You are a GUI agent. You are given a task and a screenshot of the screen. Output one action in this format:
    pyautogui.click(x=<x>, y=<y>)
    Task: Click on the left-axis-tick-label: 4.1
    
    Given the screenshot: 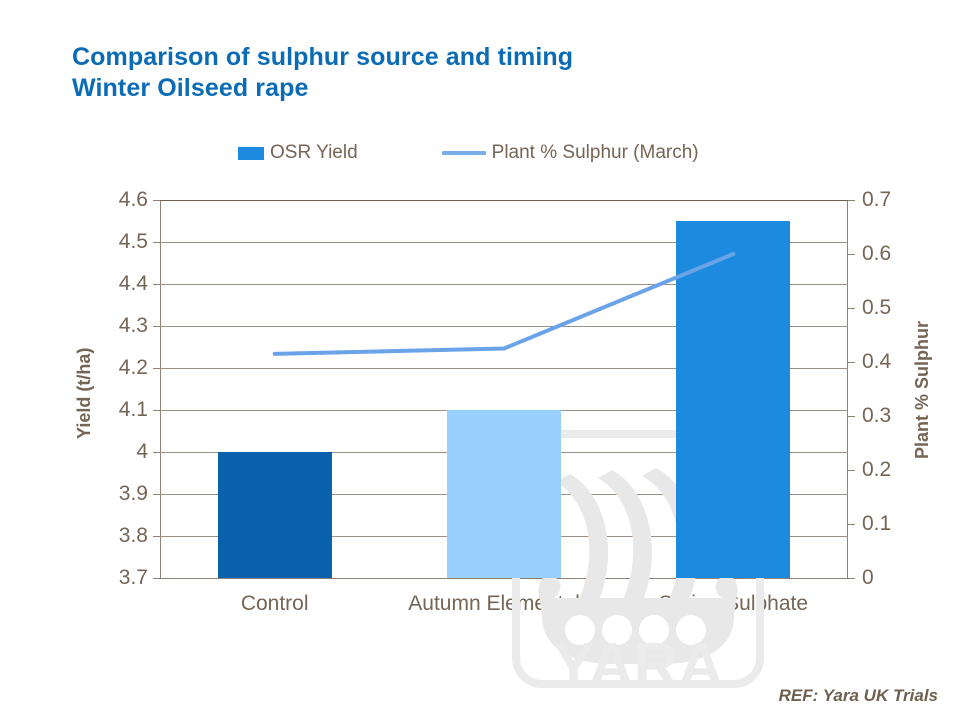 What is the action you would take?
    pyautogui.click(x=133, y=409)
    